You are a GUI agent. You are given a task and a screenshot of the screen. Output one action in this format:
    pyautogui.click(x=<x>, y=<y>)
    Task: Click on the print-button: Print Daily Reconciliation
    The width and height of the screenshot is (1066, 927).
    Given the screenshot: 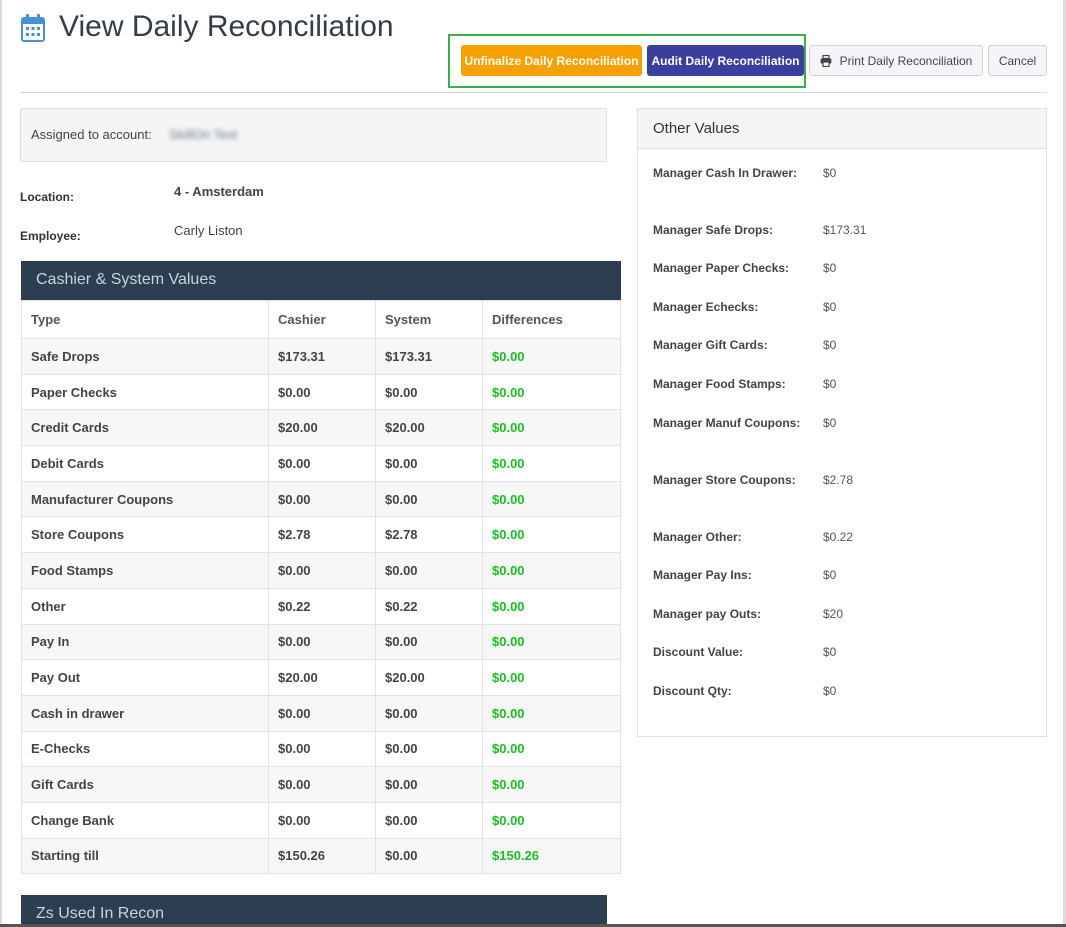 What is the action you would take?
    pyautogui.click(x=896, y=60)
    